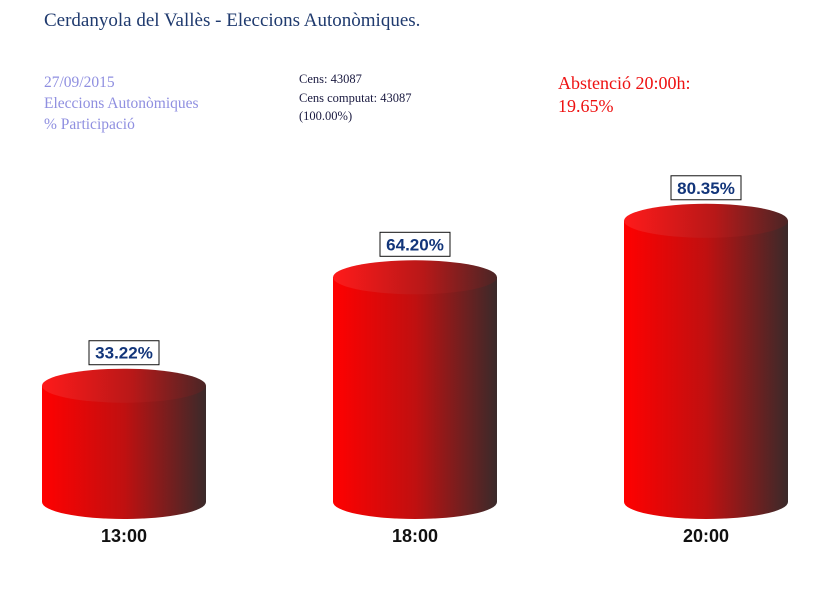  What do you see at coordinates (706, 536) in the screenshot?
I see `category-label: 20:00` at bounding box center [706, 536].